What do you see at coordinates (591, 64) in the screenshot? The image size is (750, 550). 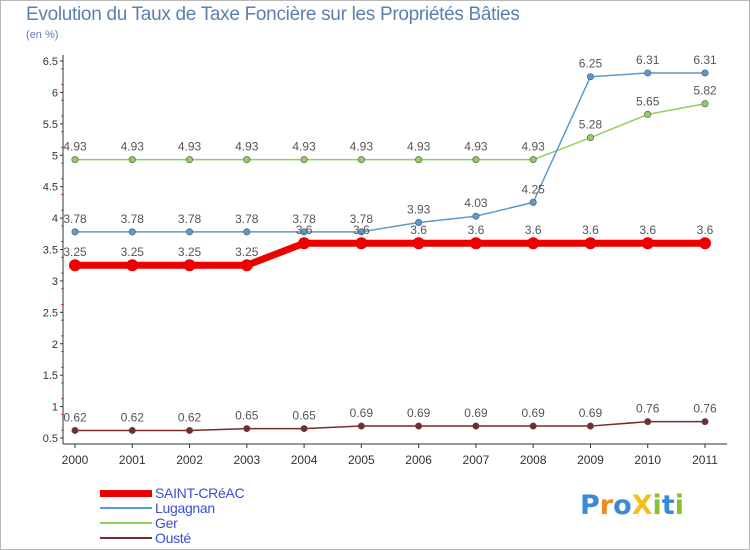 I see `data-label: 6.25` at bounding box center [591, 64].